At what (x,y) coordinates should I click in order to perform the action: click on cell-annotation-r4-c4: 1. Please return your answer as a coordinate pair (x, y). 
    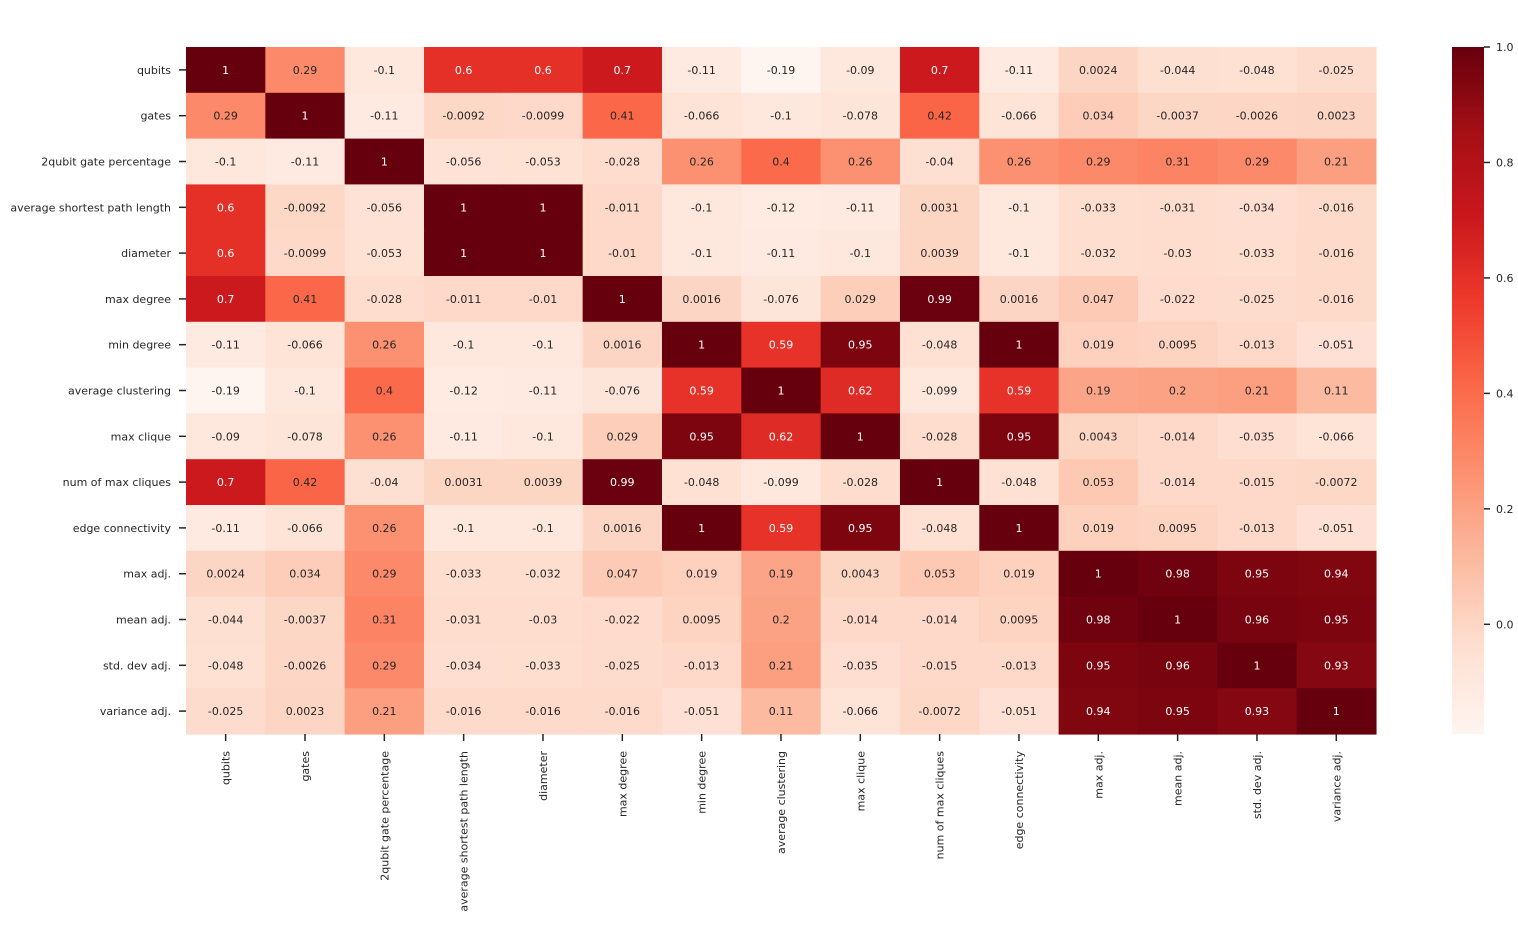
    Looking at the image, I should click on (542, 253).